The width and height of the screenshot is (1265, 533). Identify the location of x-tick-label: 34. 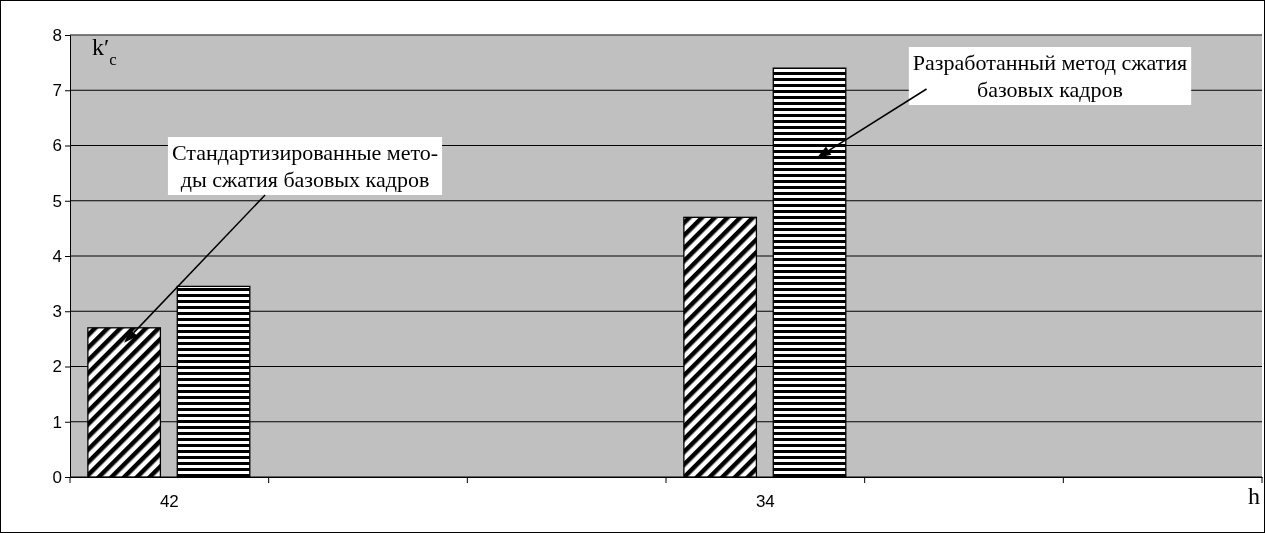
(765, 502).